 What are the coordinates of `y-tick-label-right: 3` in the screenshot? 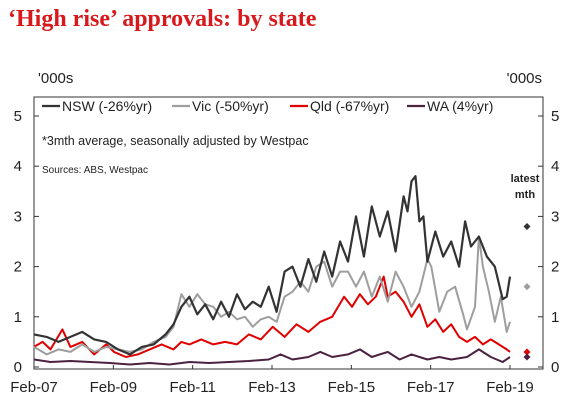 It's located at (555, 216).